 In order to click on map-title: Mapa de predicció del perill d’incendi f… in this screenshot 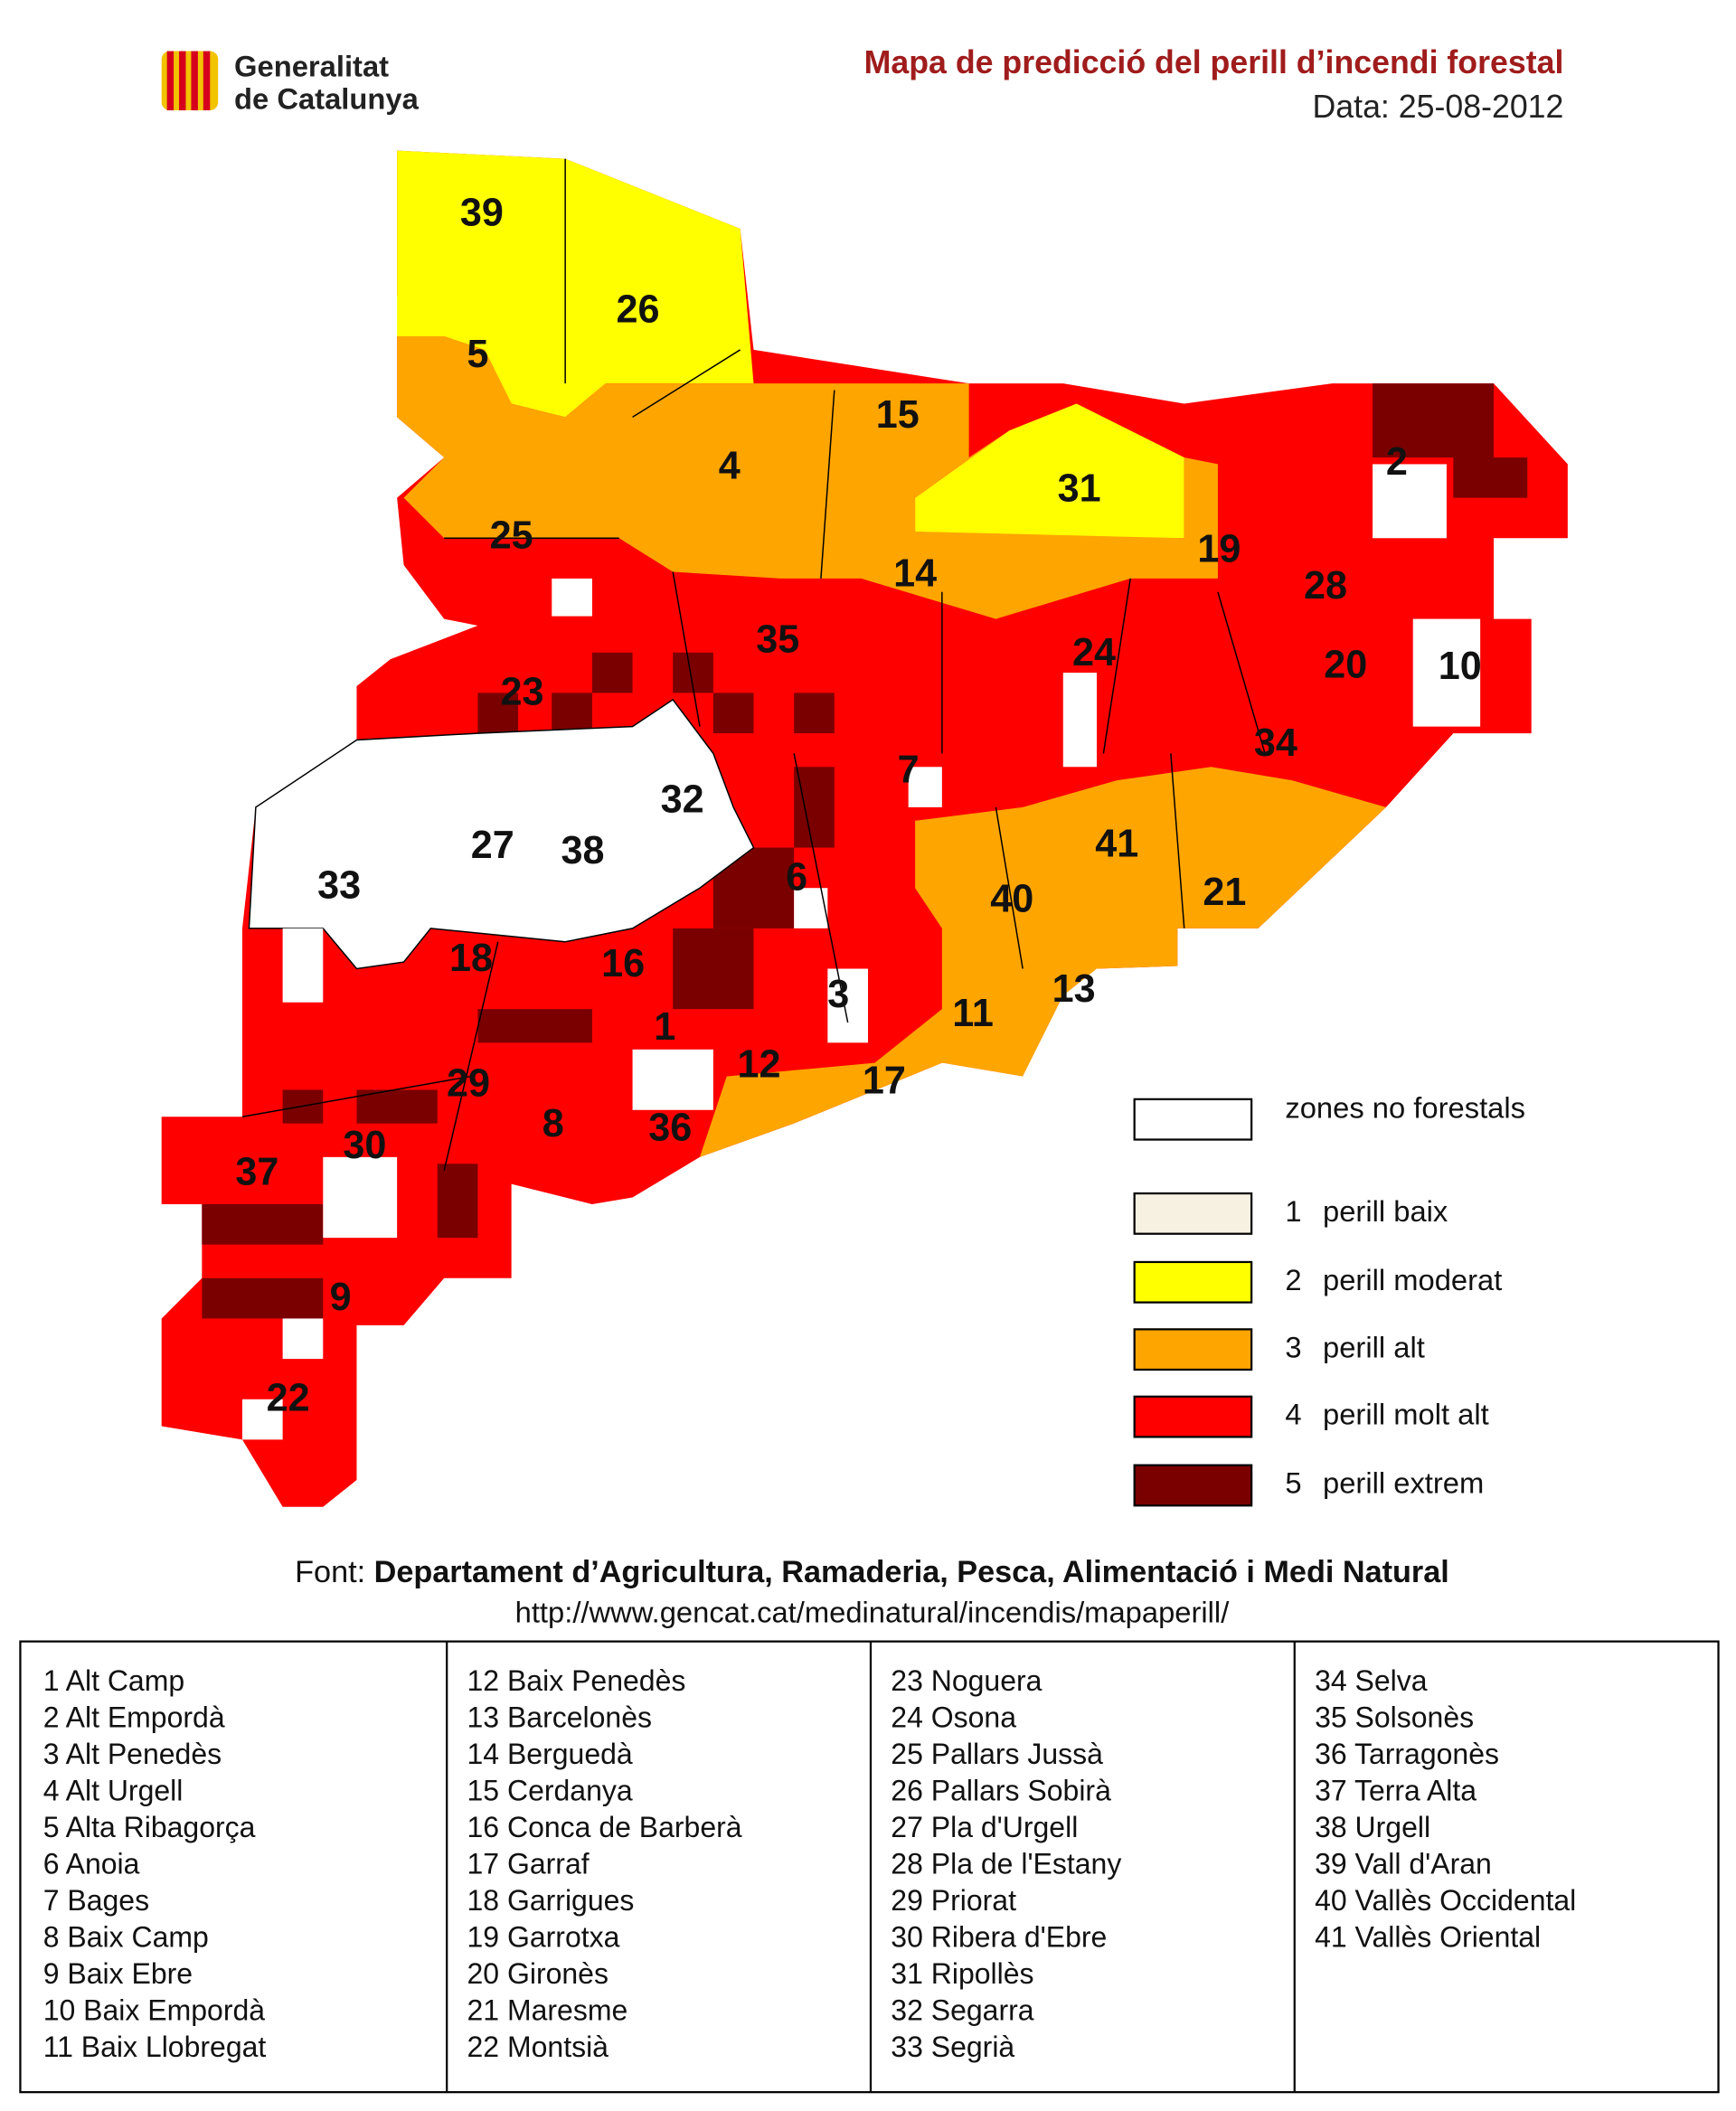, I will do `click(1214, 62)`.